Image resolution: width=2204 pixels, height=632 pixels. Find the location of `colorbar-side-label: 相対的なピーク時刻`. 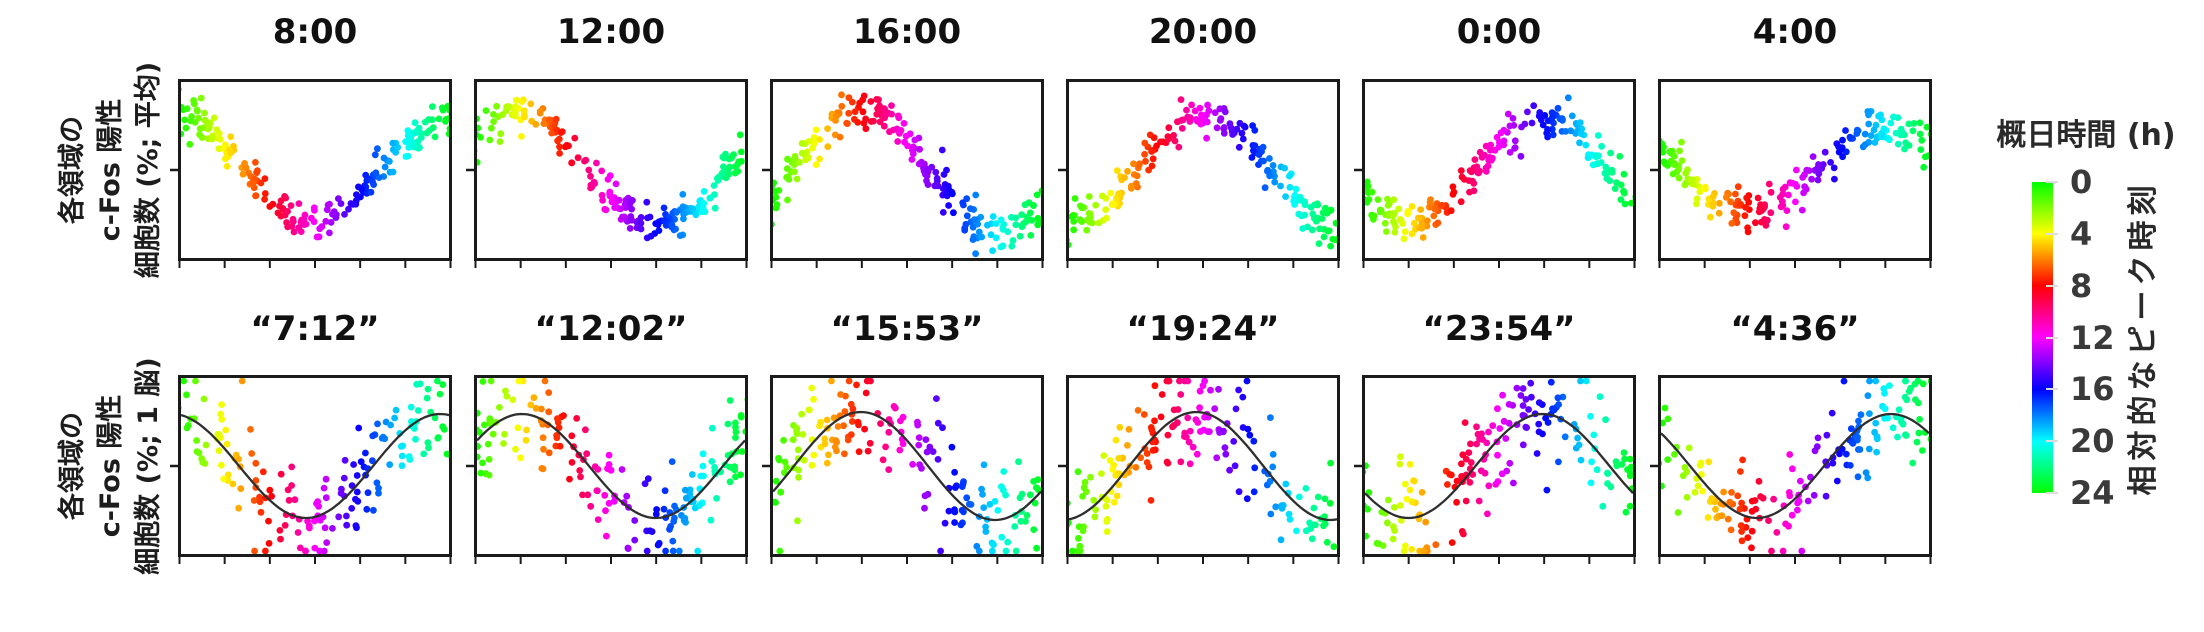

colorbar-side-label: 相対的なピーク時刻 is located at coordinates (2143, 338).